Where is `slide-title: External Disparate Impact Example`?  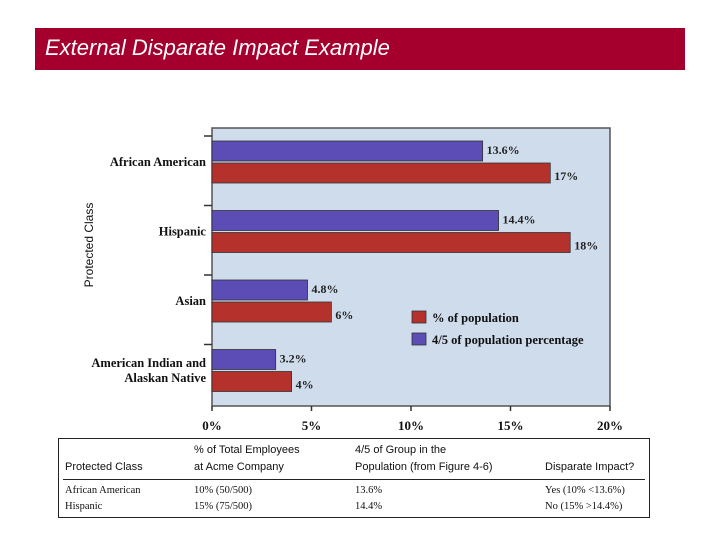 slide-title: External Disparate Impact Example is located at coordinates (217, 47).